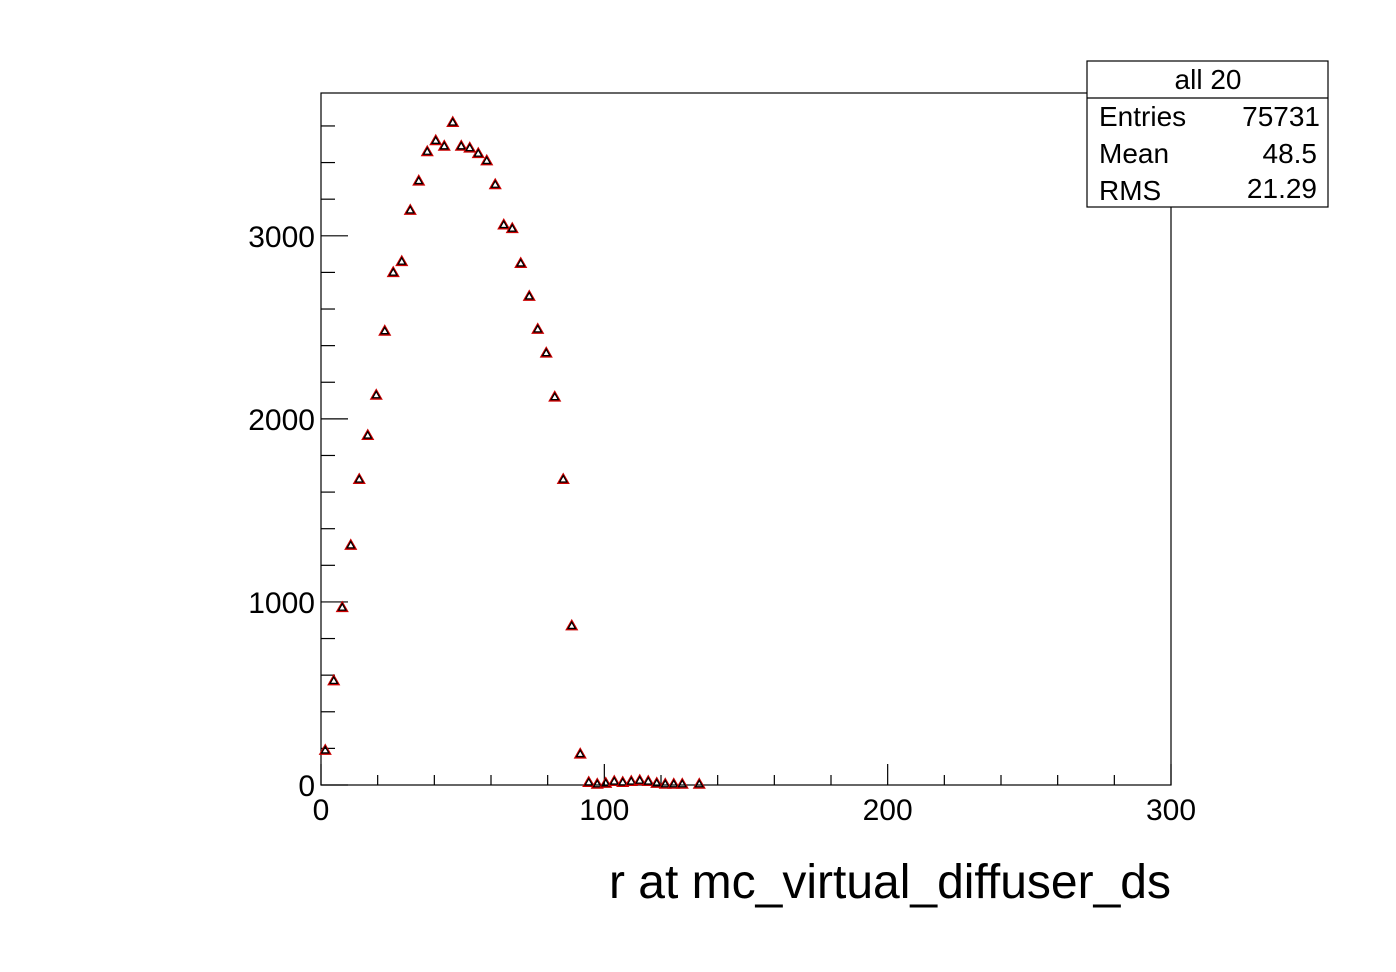 Image resolution: width=1396 pixels, height=972 pixels. I want to click on stats-entries-value: 75731, so click(1281, 116).